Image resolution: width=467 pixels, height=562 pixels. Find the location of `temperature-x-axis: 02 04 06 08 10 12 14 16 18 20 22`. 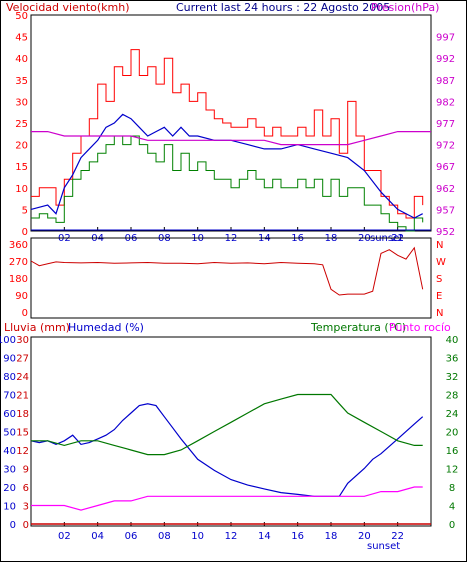

temperature-x-axis: 02 04 06 08 10 12 14 16 18 20 22 is located at coordinates (231, 532).